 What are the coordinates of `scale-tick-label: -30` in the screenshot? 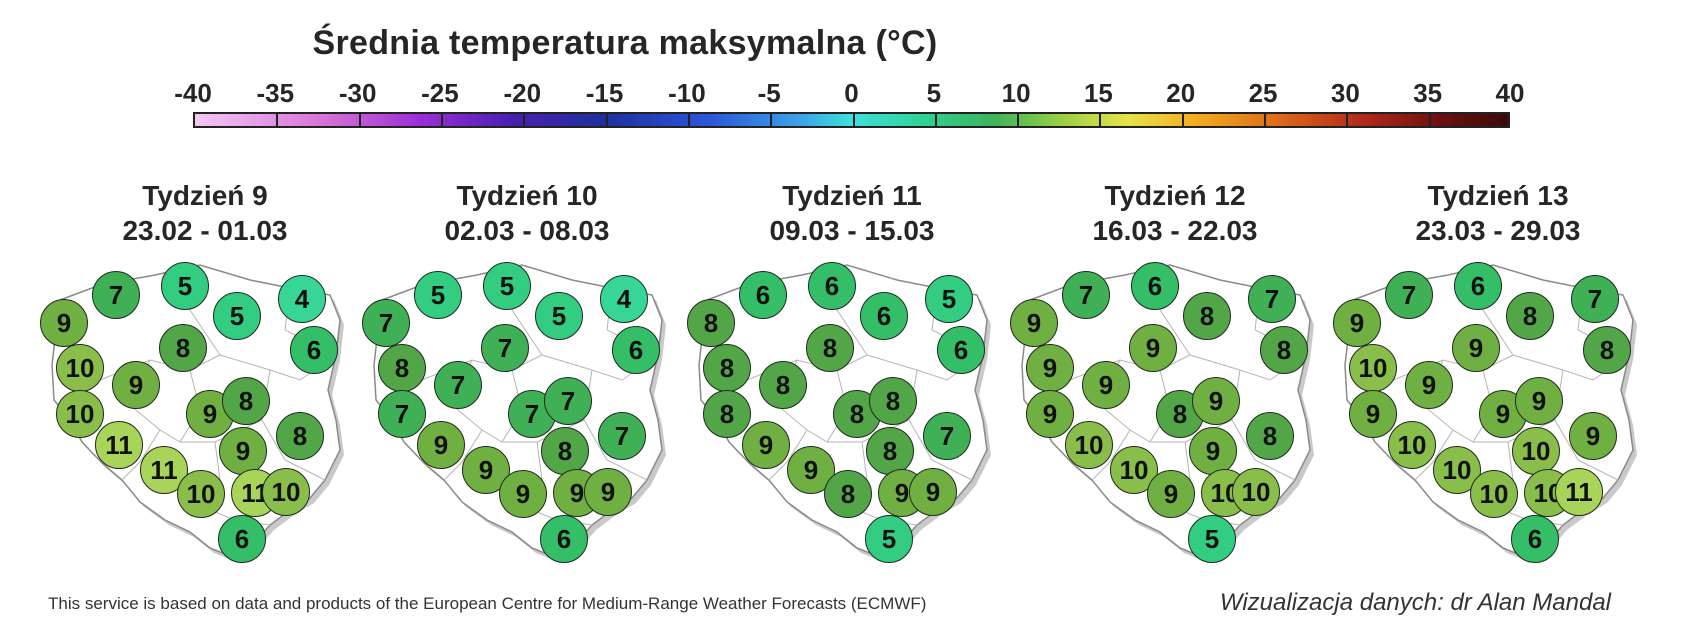 It's located at (357, 93).